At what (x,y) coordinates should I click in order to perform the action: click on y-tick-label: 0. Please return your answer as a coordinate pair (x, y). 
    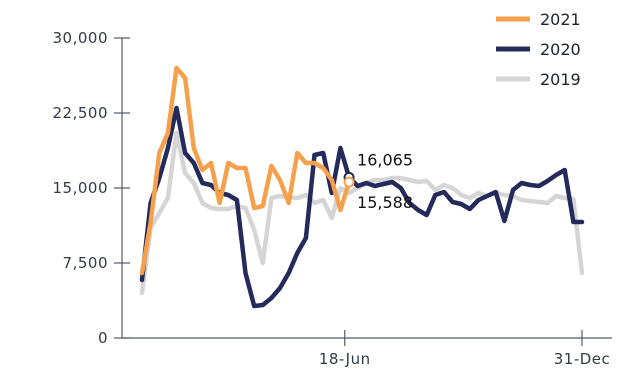
    Looking at the image, I should click on (103, 338).